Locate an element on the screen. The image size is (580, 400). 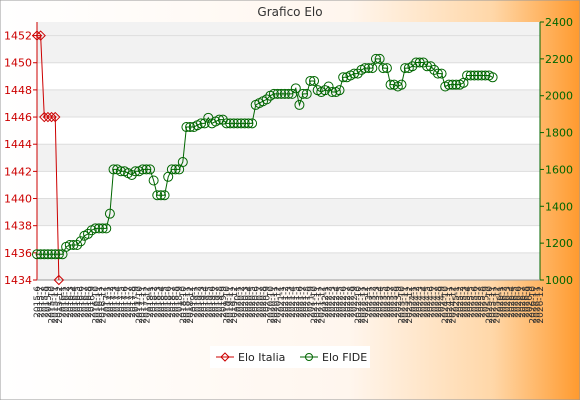
x-tick-label: 2018-9 is located at coordinates (180, 302).